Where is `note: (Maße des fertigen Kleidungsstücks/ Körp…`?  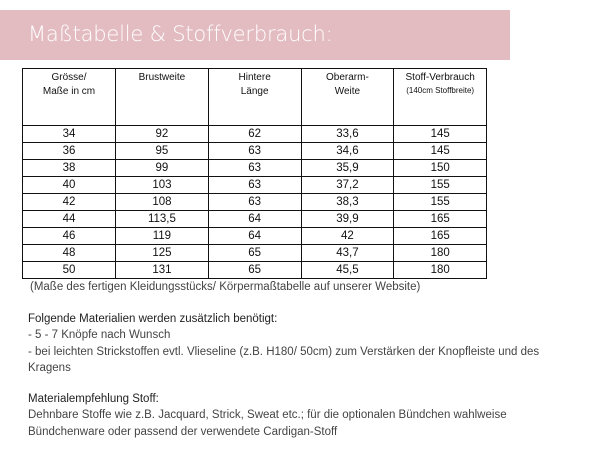
note: (Maße des fertigen Kleidungsstücks/ Körp… is located at coordinates (225, 287).